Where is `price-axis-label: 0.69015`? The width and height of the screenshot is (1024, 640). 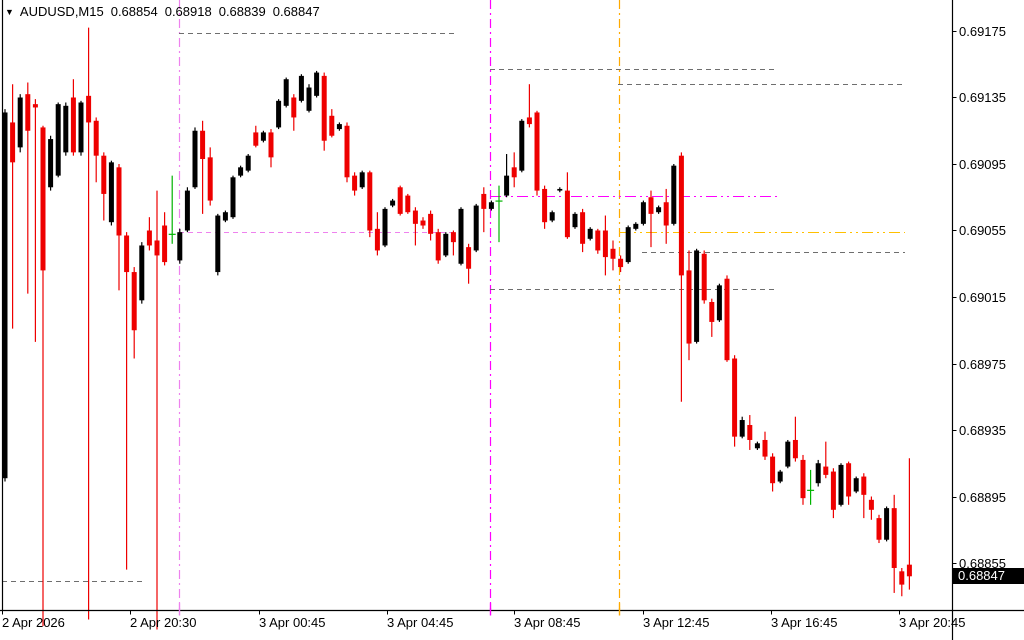
price-axis-label: 0.69015 is located at coordinates (982, 297).